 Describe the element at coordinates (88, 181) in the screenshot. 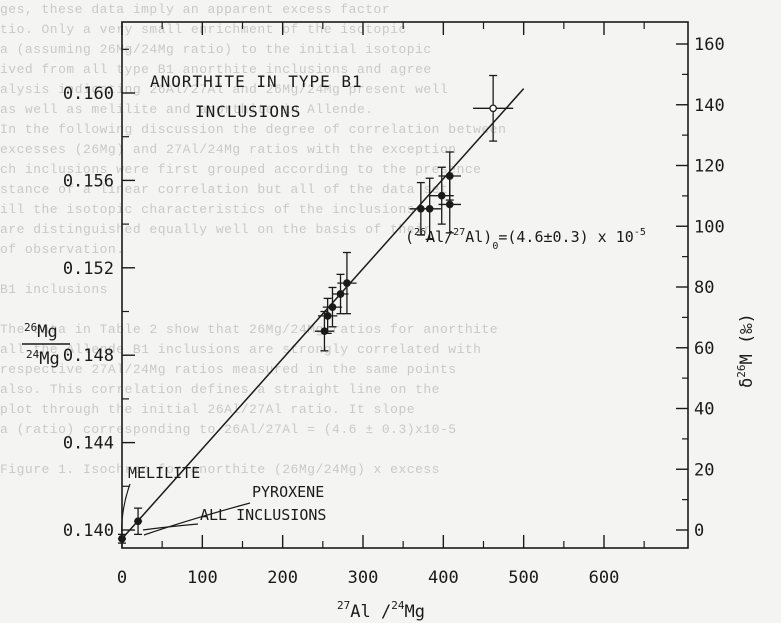

I see `y-tick-label: 0.156` at that location.